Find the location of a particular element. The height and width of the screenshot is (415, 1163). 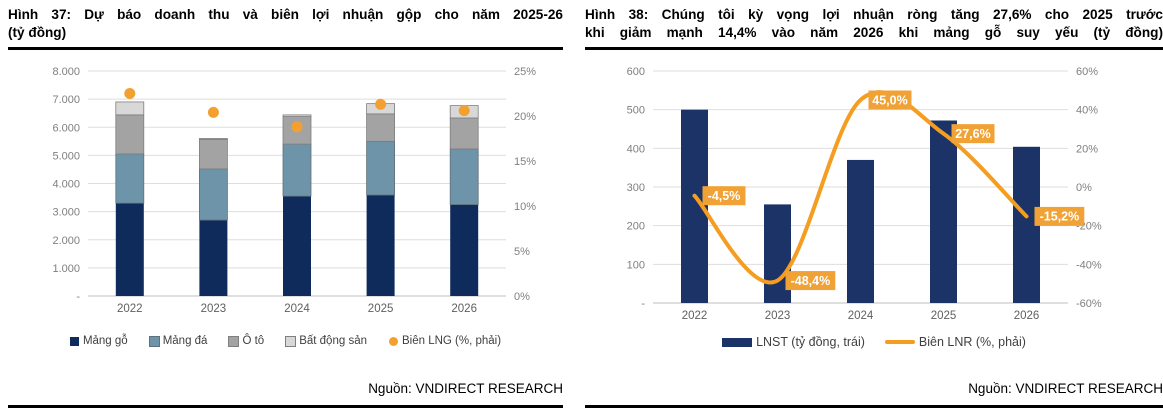

y-axis-left-tick: 600 is located at coordinates (636, 72).